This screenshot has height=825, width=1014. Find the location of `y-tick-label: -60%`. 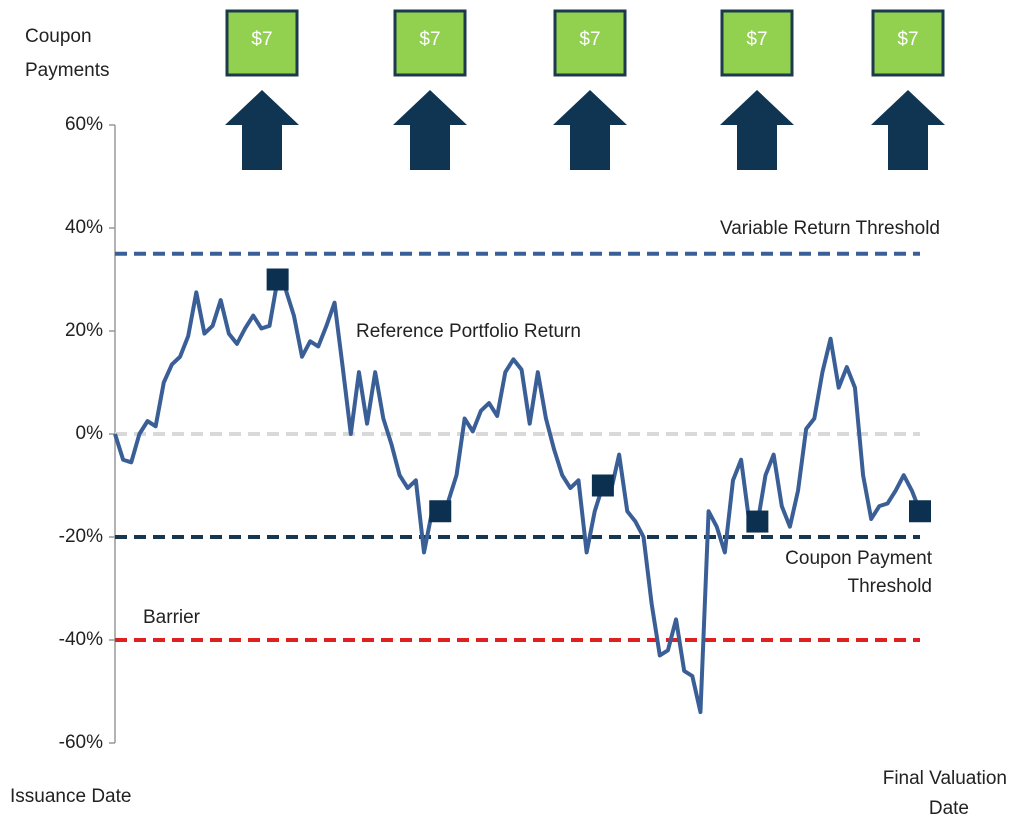

y-tick-label: -60% is located at coordinates (81, 742).